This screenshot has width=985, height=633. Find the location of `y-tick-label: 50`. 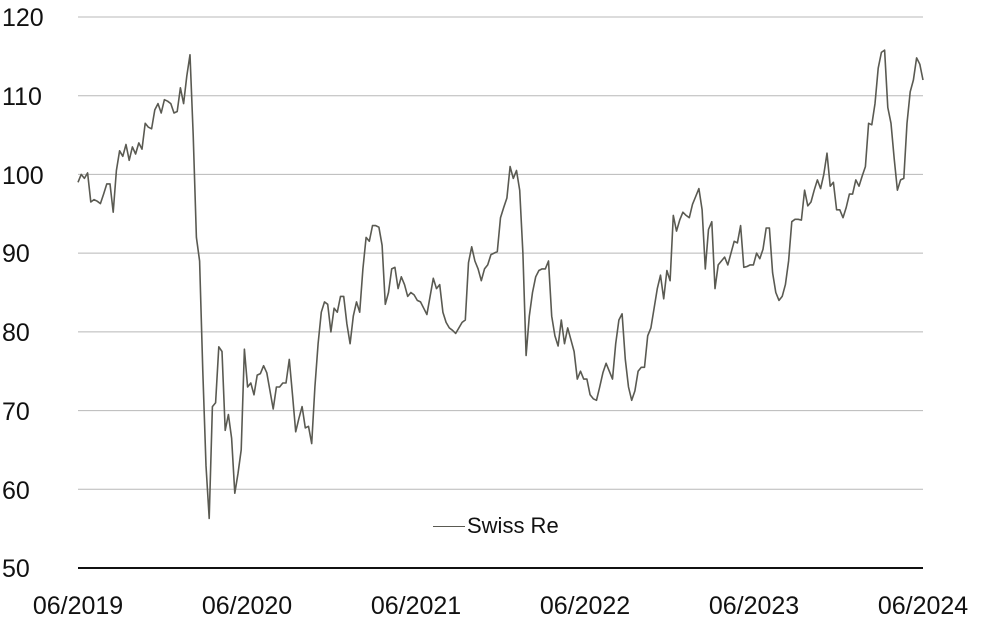

y-tick-label: 50 is located at coordinates (16, 569).